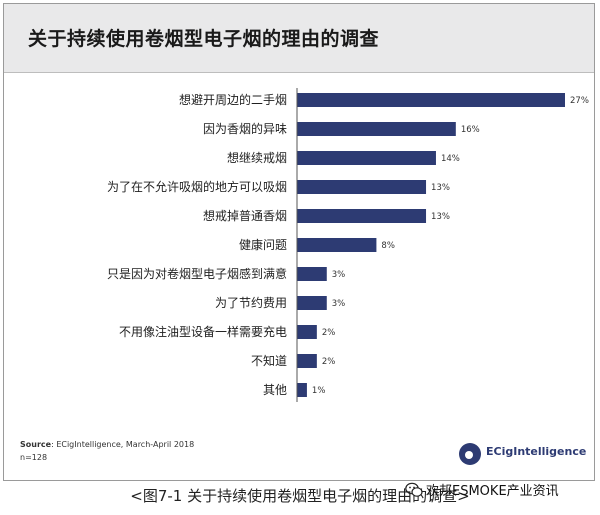 The width and height of the screenshot is (600, 515). I want to click on ecig-logo-icon, so click(470, 454).